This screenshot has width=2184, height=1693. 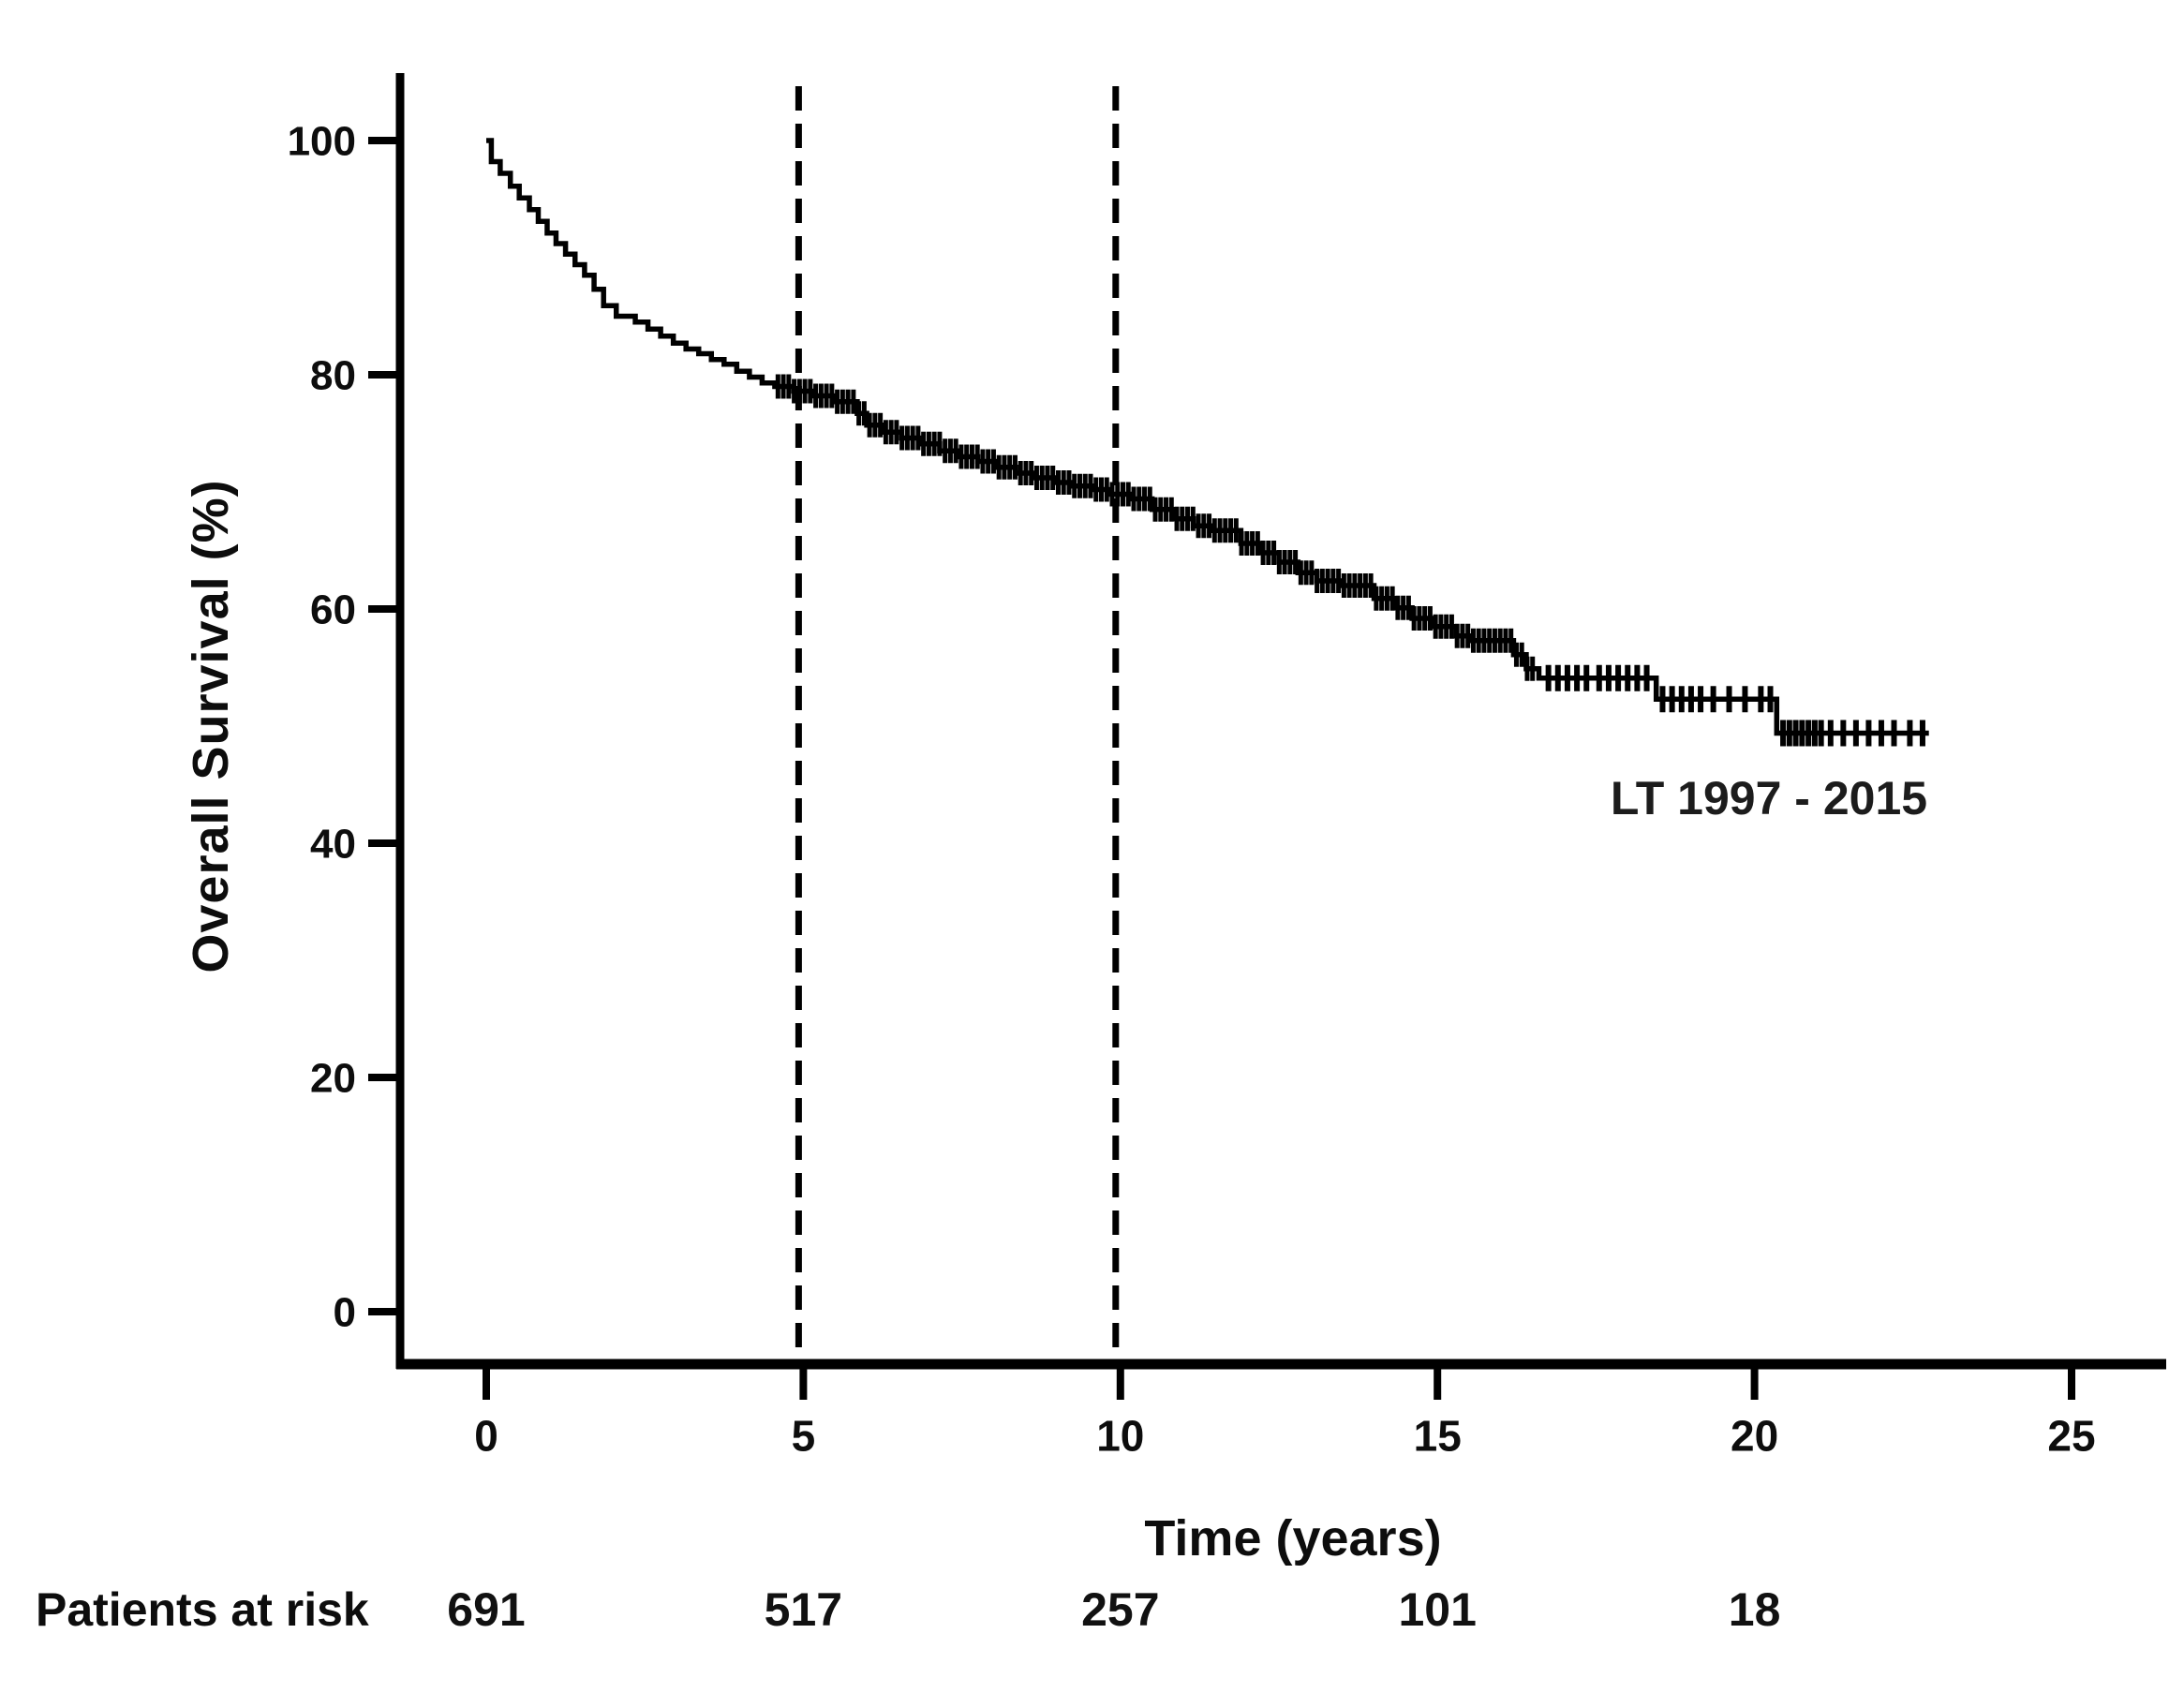 I want to click on x-tick-label: 20, so click(x=1754, y=1436).